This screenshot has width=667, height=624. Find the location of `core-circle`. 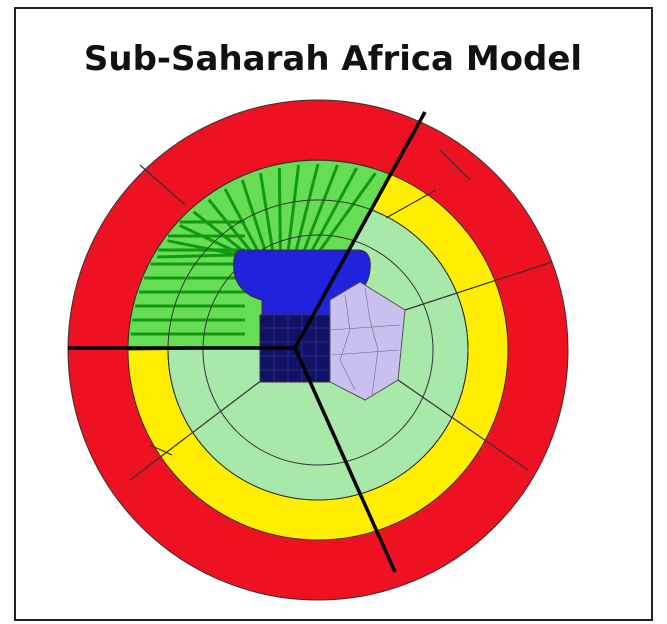

core-circle is located at coordinates (318, 350).